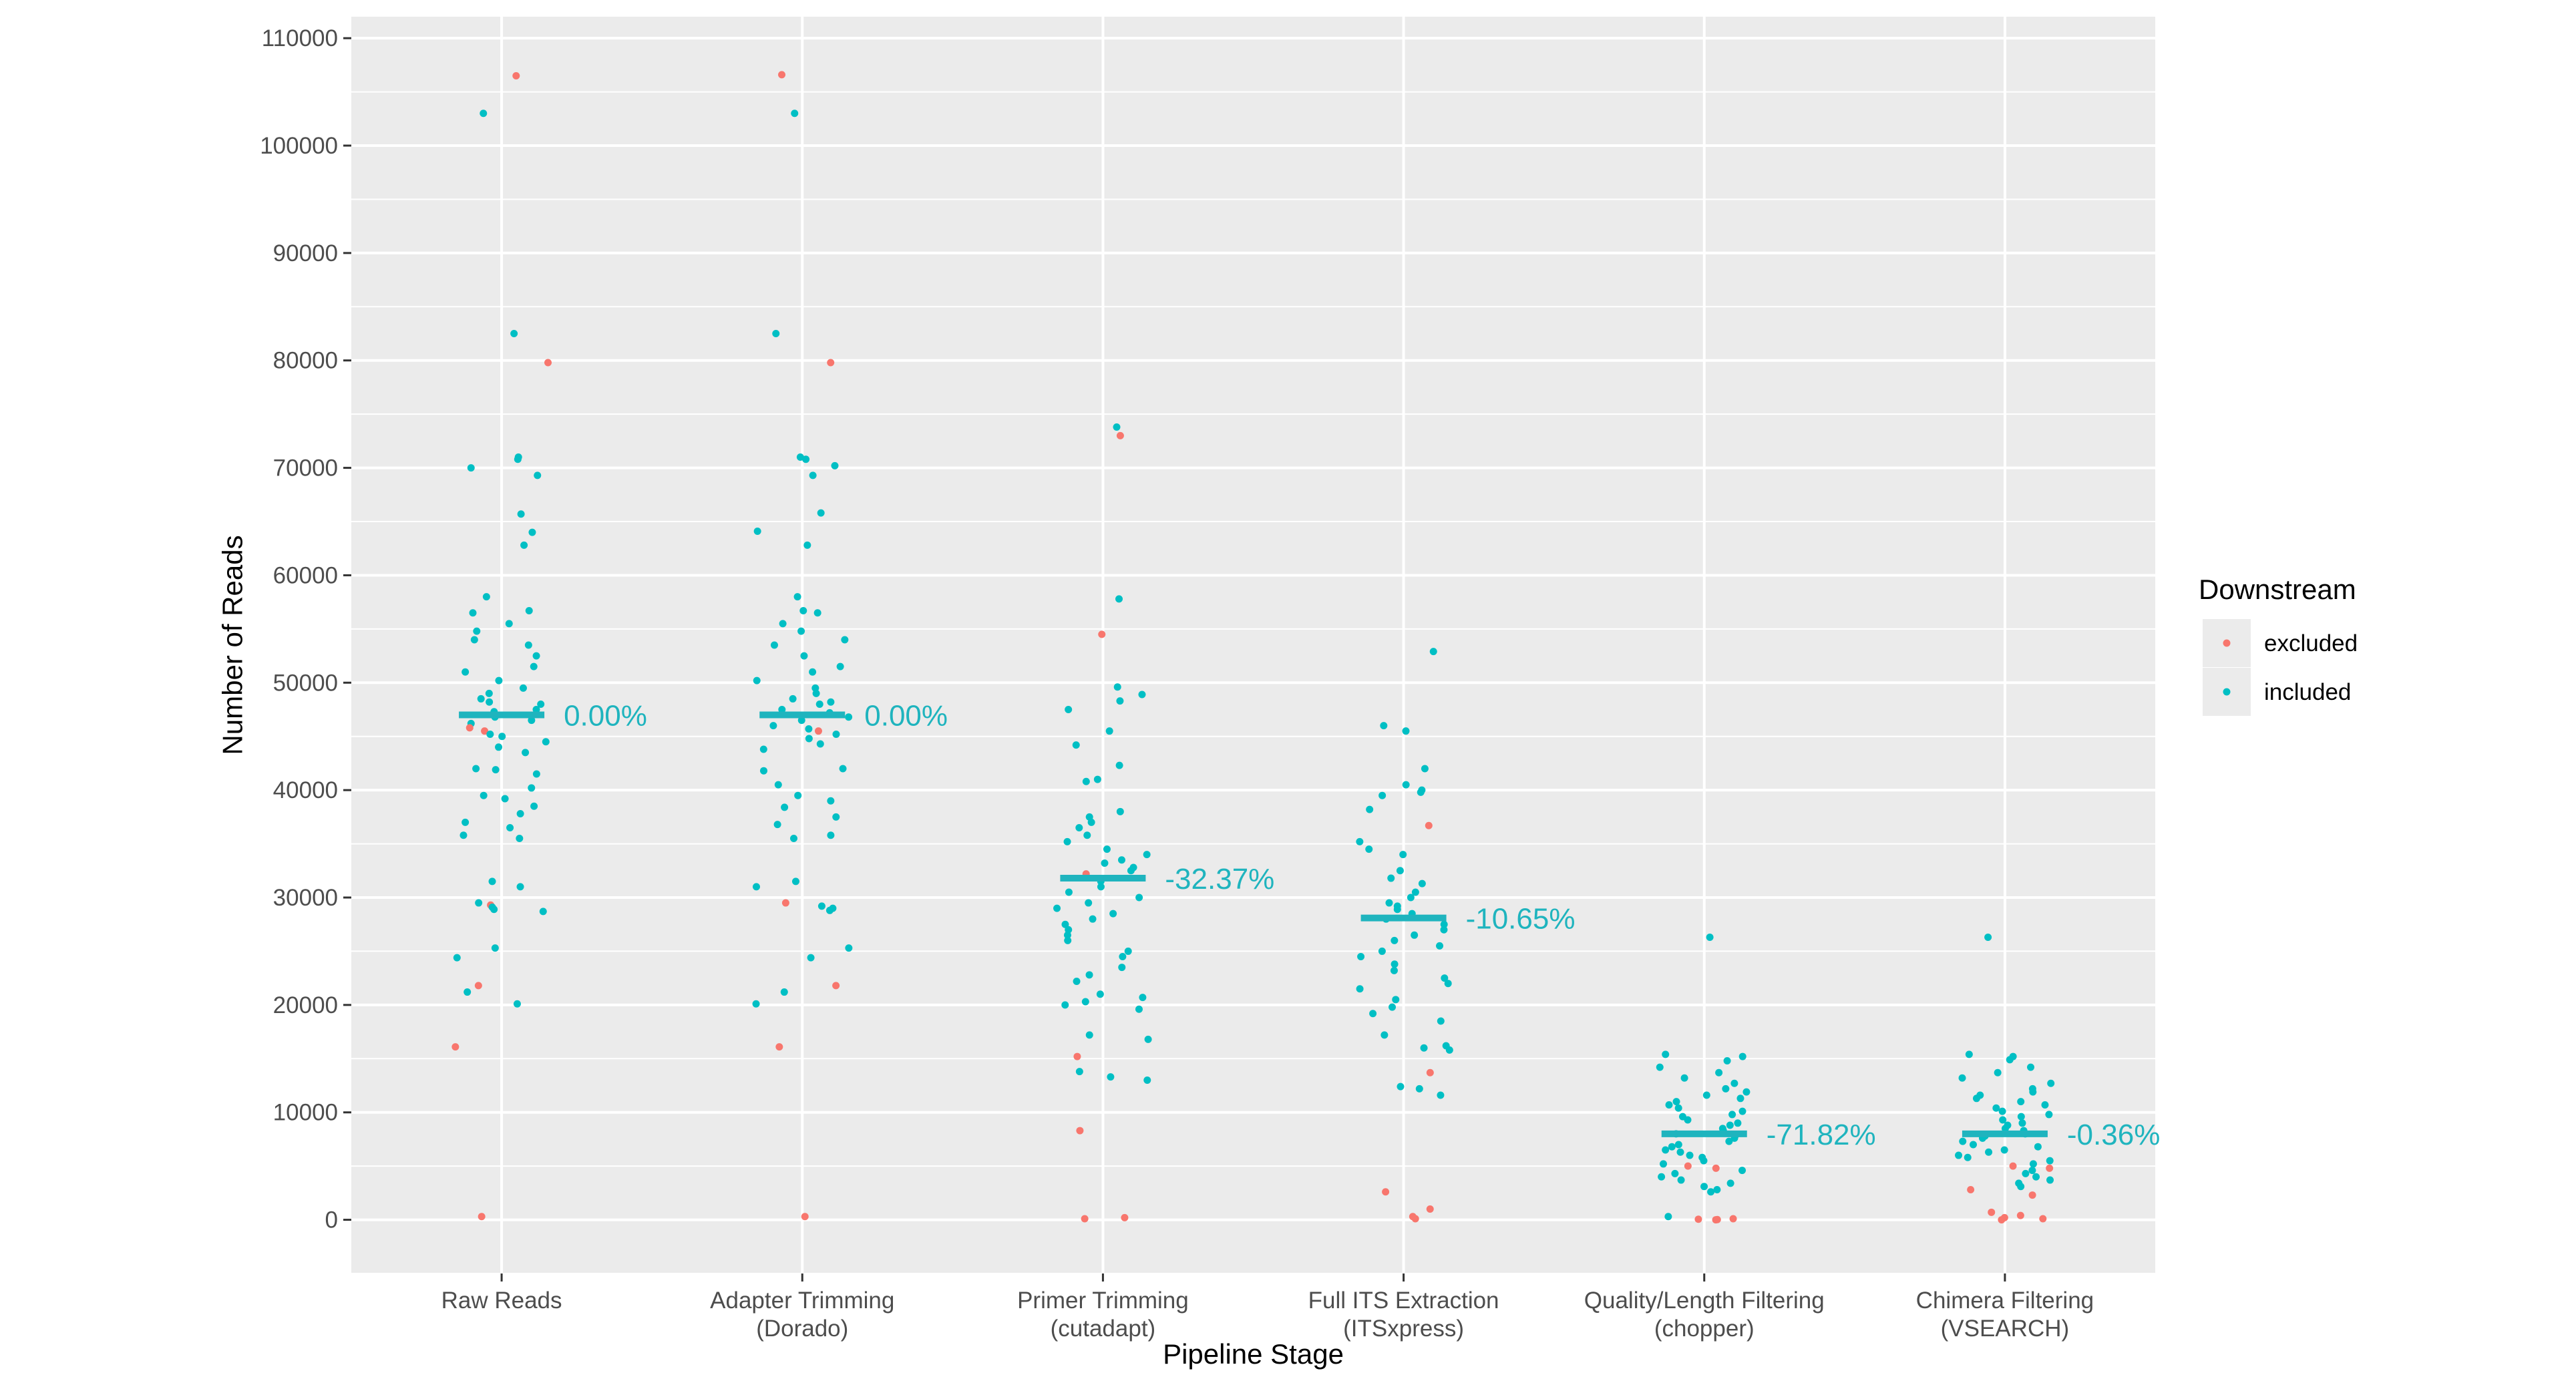 This screenshot has height=1375, width=2576. I want to click on x-tick-label-sub: (VSEARCH), so click(2006, 1329).